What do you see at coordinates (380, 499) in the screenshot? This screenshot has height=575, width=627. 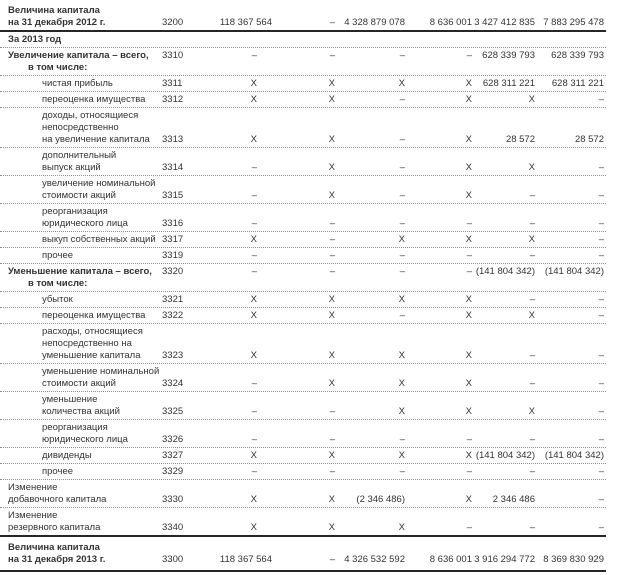 I see `value-cell: (2 346 486)` at bounding box center [380, 499].